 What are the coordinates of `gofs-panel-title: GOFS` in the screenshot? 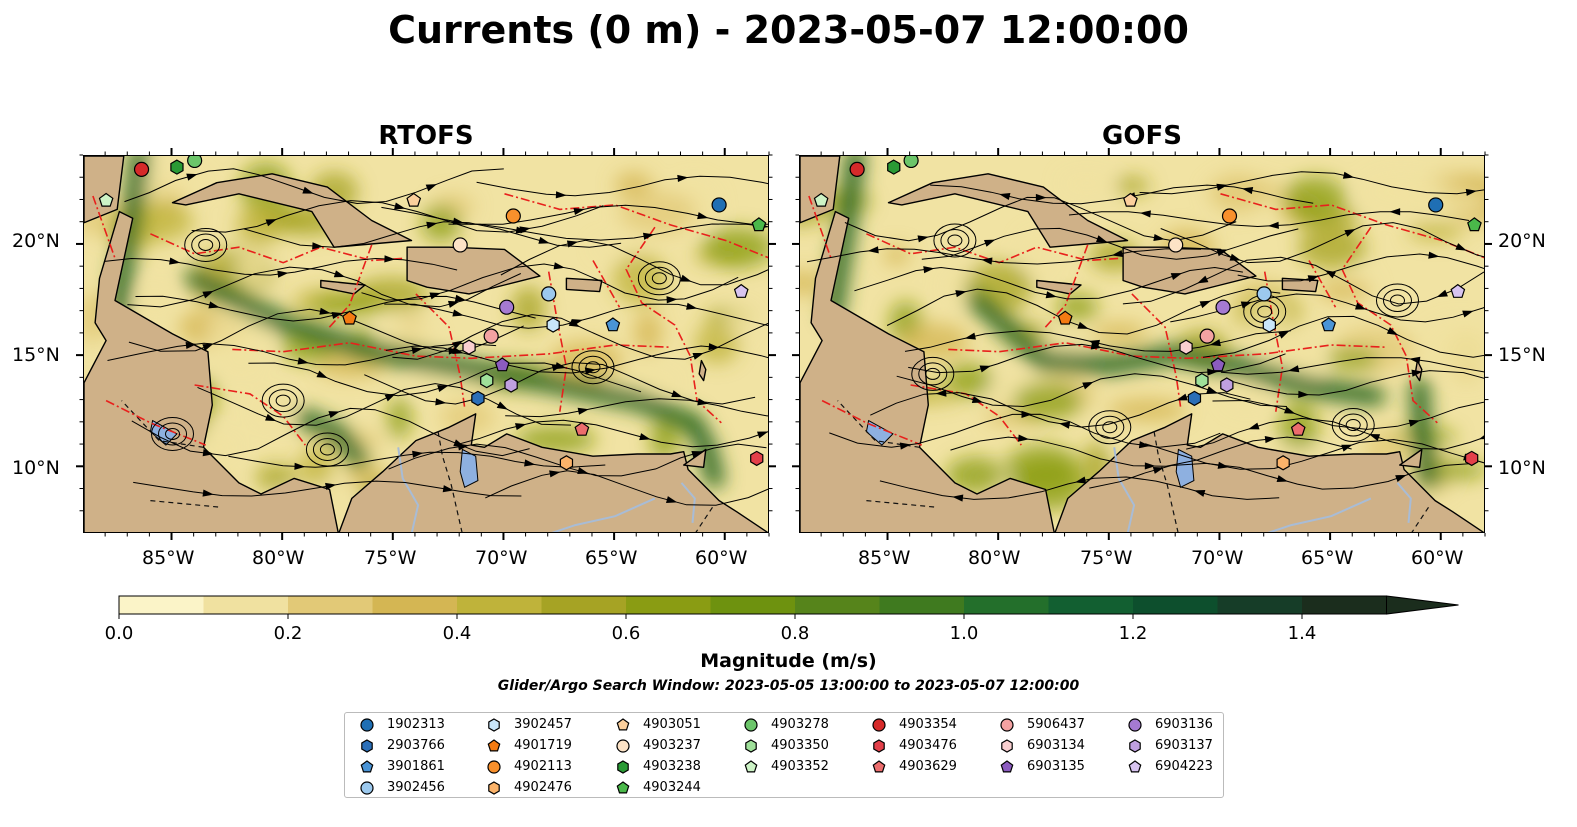 It's located at (1142, 136).